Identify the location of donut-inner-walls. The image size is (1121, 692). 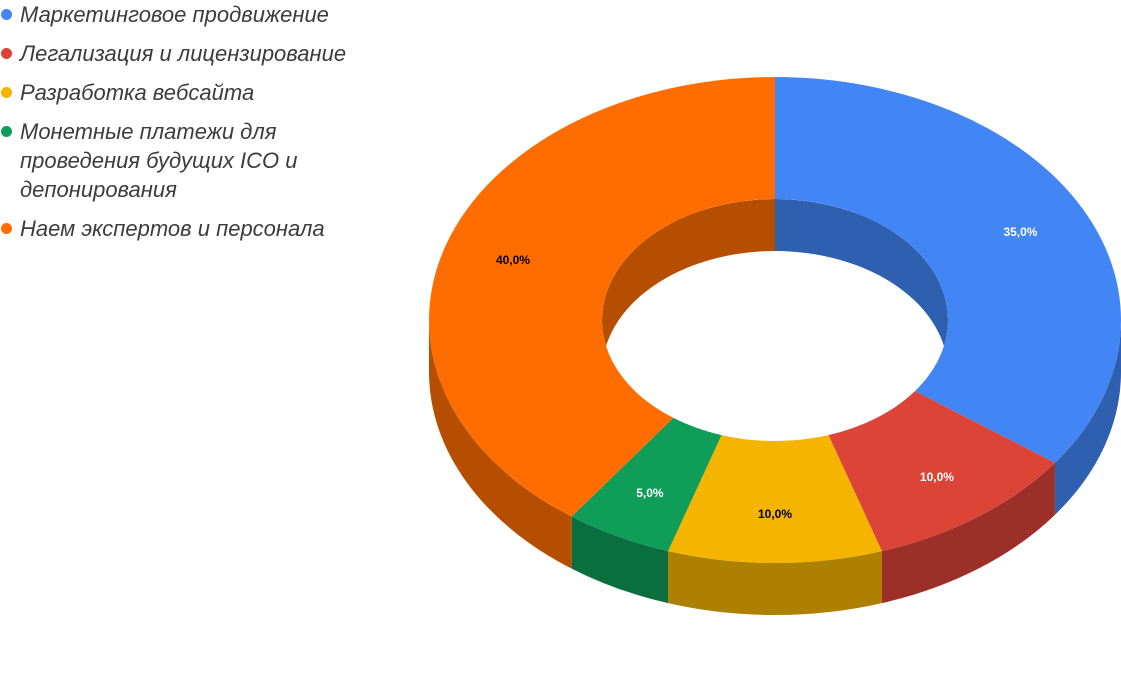
(775, 285).